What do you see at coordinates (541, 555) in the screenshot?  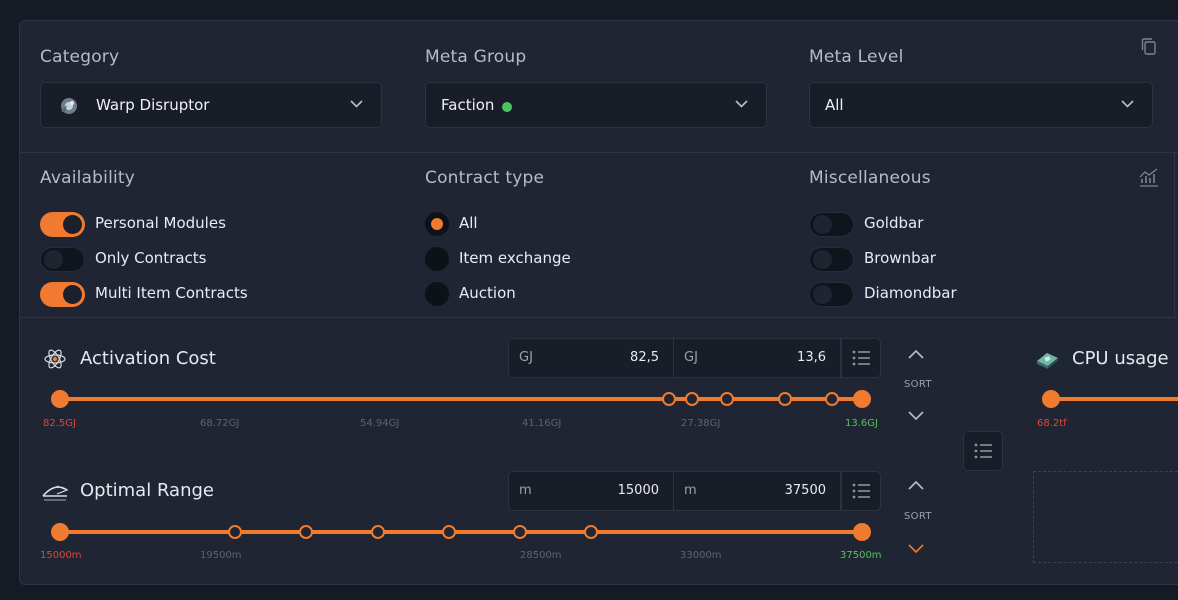 I see `tick-label: 28500m` at bounding box center [541, 555].